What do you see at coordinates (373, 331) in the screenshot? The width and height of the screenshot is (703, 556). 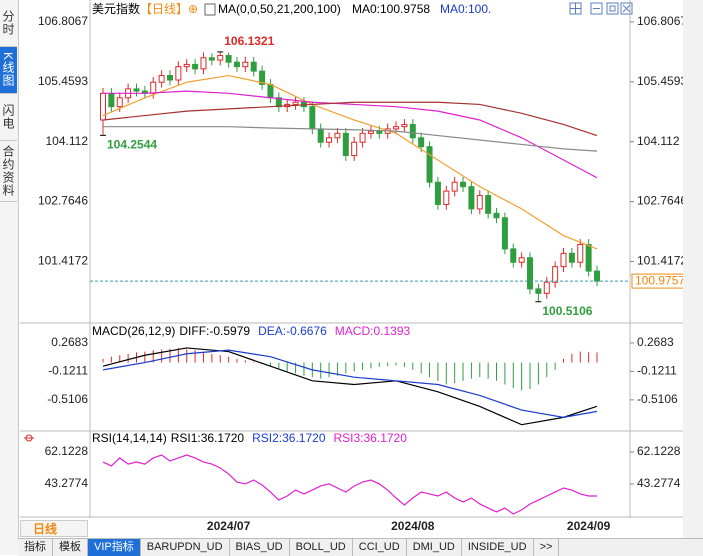 I see `legend-item: MACD:0.1393` at bounding box center [373, 331].